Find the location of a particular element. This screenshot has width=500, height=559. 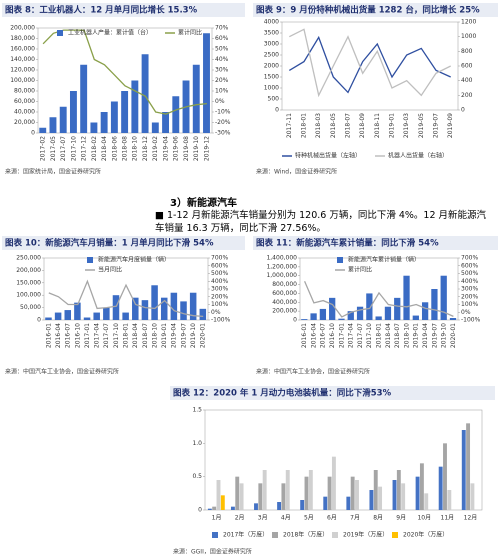

x-tick-label: 2017-02 is located at coordinates (43, 148).